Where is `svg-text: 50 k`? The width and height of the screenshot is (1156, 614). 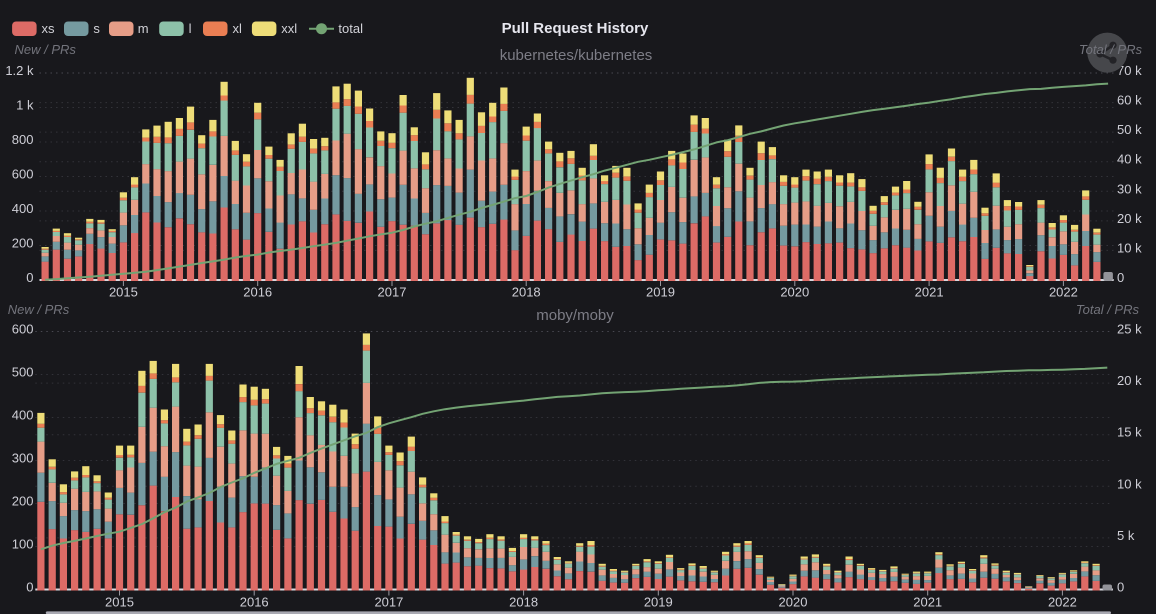
svg-text: 50 k is located at coordinates (1129, 129).